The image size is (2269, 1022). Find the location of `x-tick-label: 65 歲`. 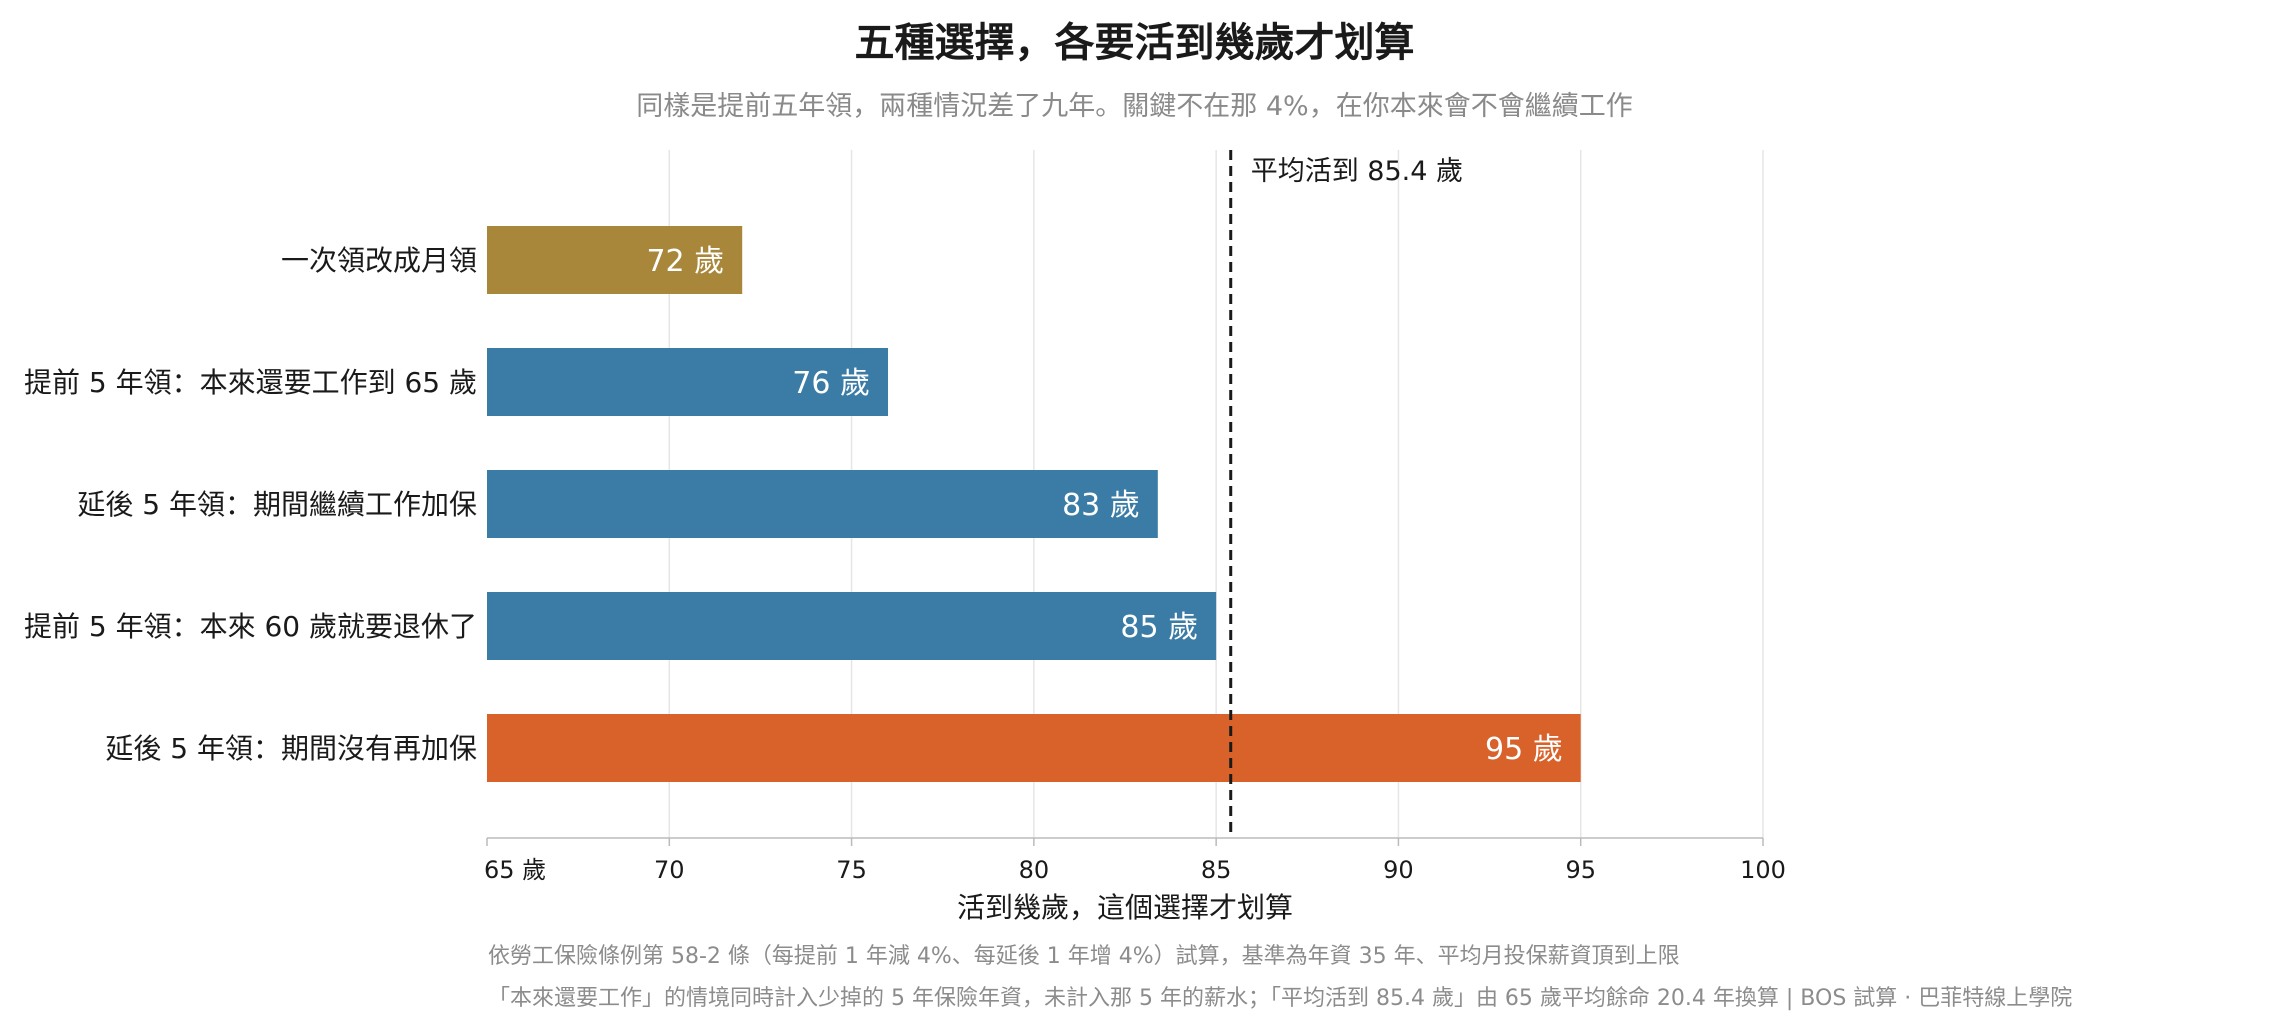

x-tick-label: 65 歲 is located at coordinates (515, 870).